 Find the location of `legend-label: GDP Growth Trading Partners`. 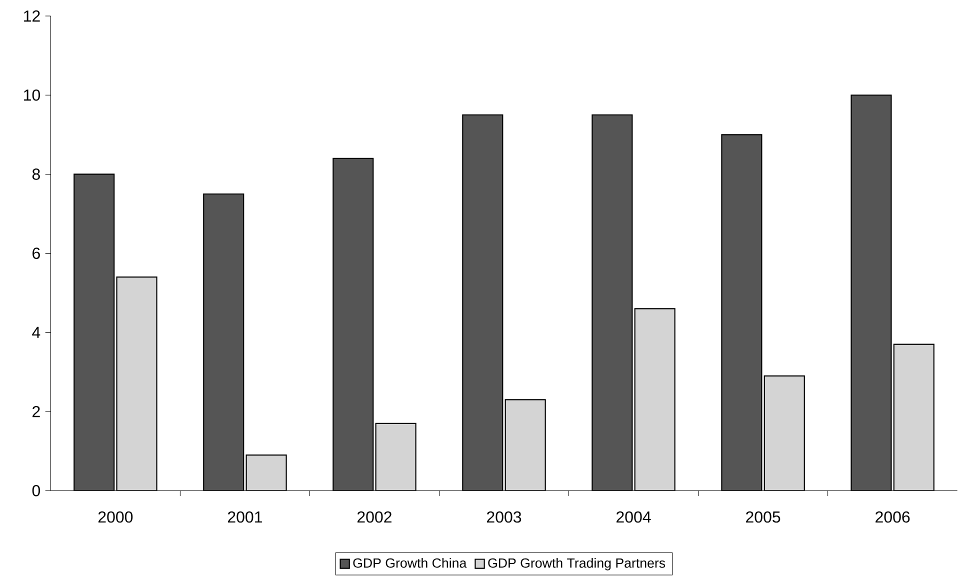

legend-label: GDP Growth Trading Partners is located at coordinates (577, 564).